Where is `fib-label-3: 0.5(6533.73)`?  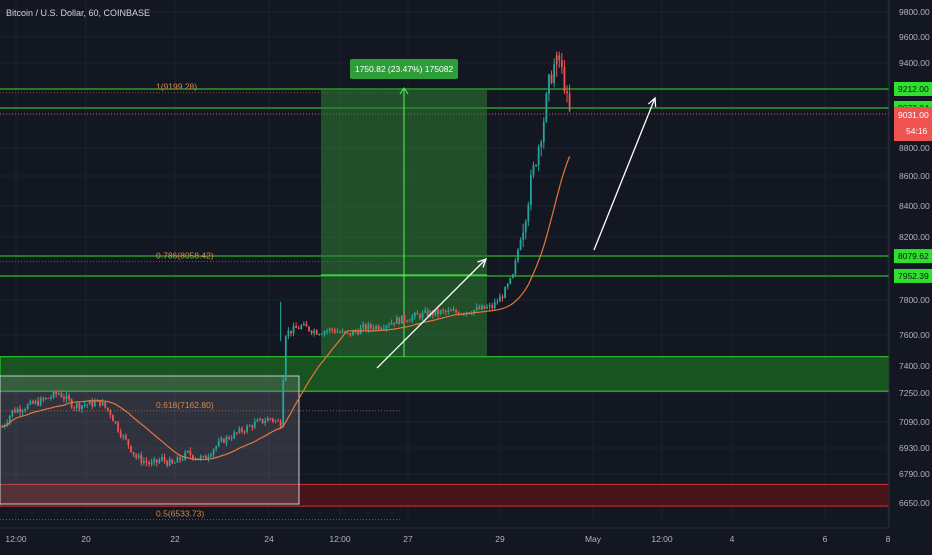 fib-label-3: 0.5(6533.73) is located at coordinates (180, 514).